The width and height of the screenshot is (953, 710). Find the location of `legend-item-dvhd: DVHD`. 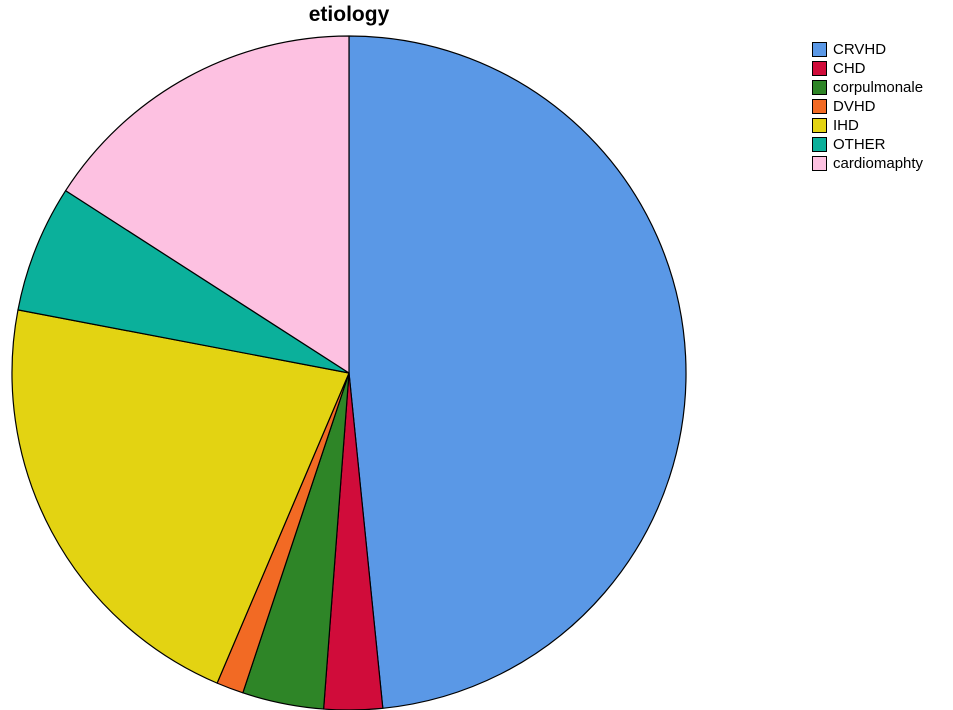

legend-item-dvhd: DVHD is located at coordinates (867, 106).